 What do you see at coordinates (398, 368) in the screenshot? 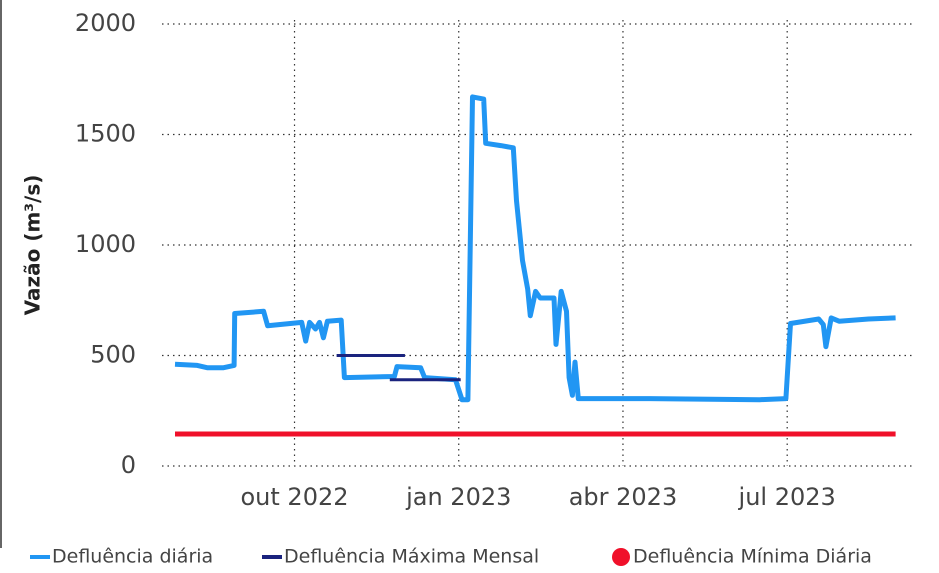
I see `data-line` at bounding box center [398, 368].